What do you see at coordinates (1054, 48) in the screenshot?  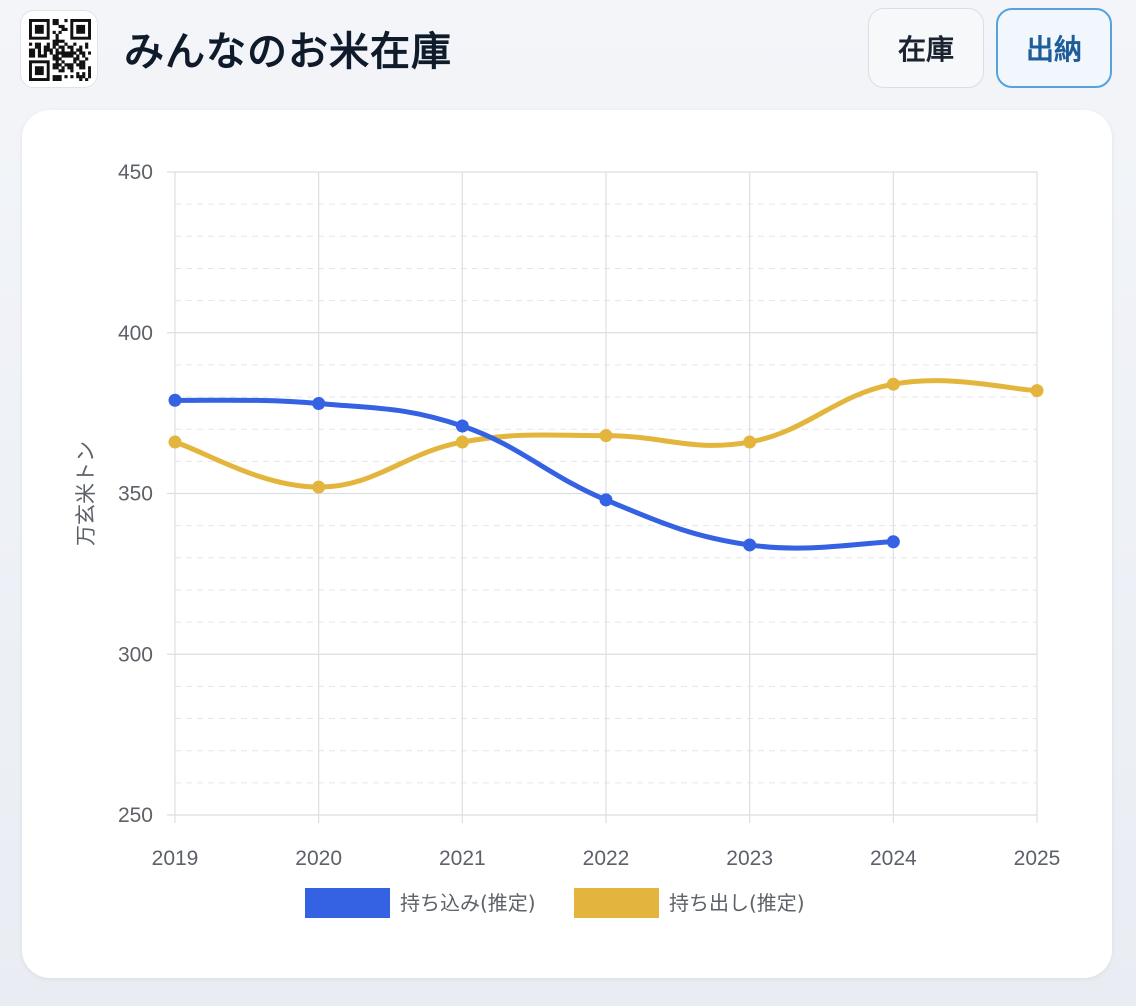 I see `tab-flow: 出納` at bounding box center [1054, 48].